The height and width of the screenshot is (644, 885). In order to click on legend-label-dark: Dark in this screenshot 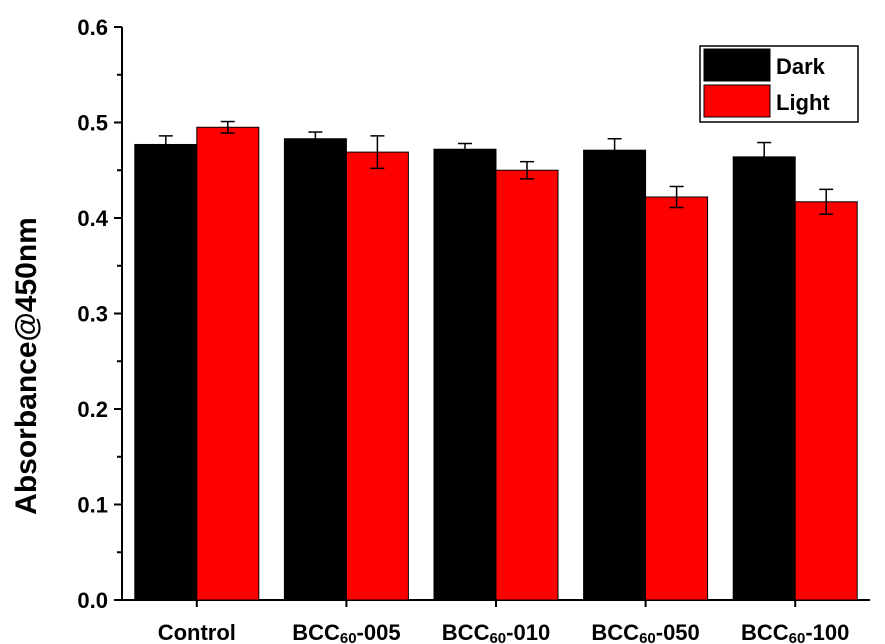, I will do `click(801, 66)`.